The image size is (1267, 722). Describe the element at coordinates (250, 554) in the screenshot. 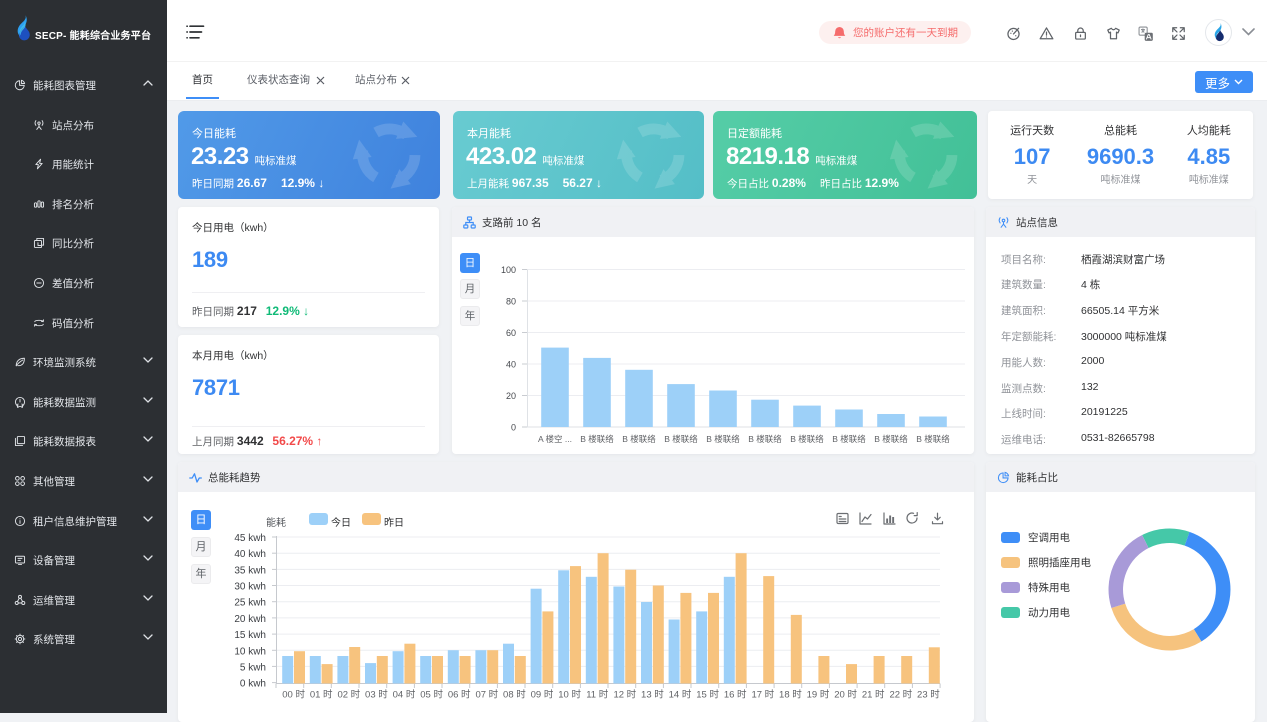

I see `svg-text: 40 kwh` at that location.